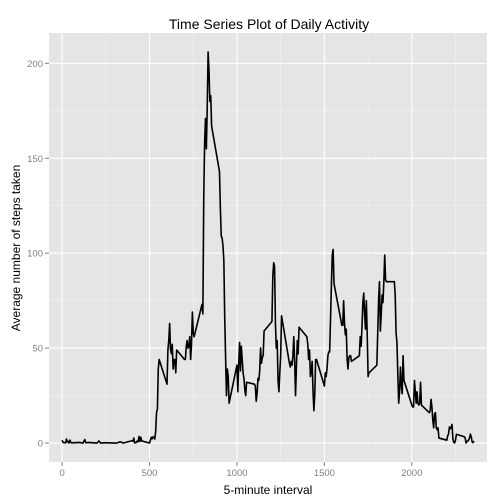 The image size is (504, 504). What do you see at coordinates (35, 64) in the screenshot?
I see `y-tick-label: 200` at bounding box center [35, 64].